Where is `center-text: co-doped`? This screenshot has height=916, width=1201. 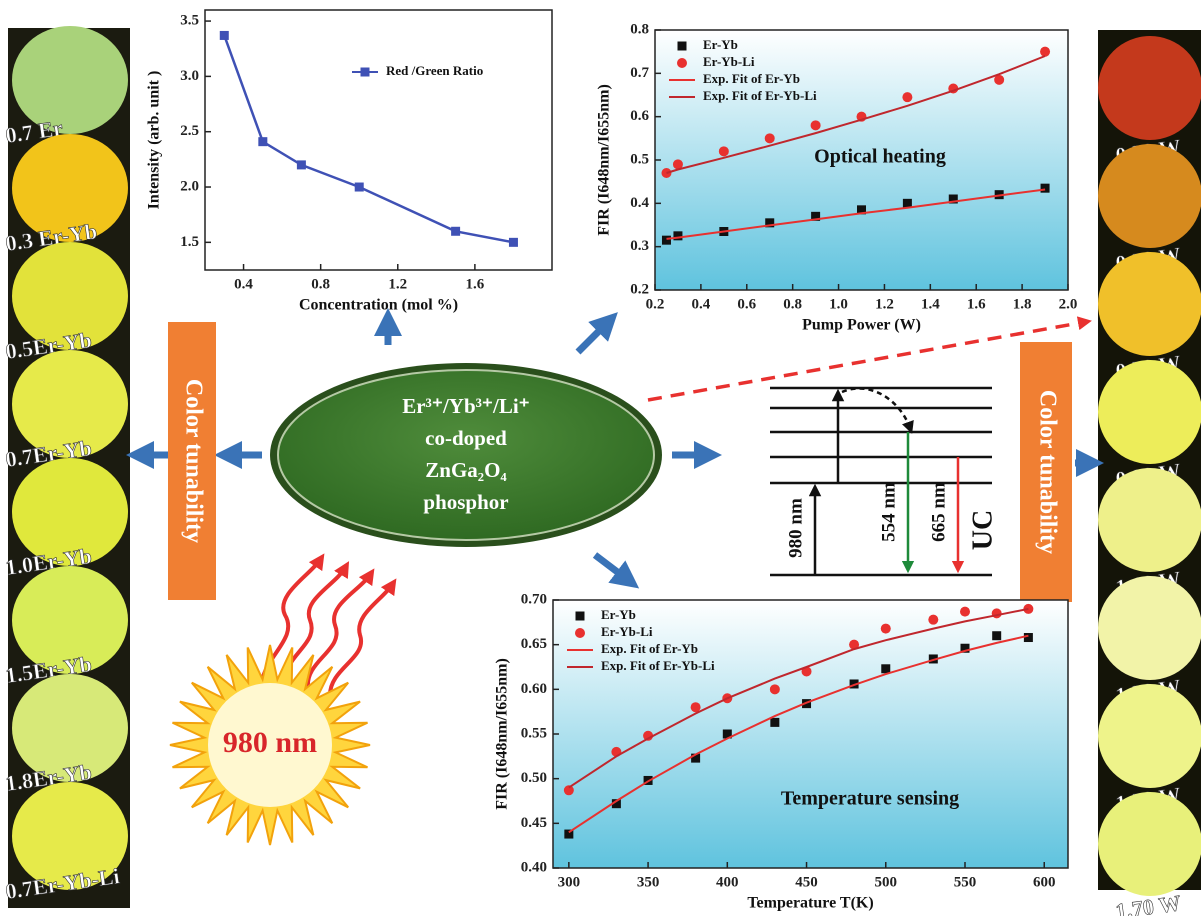
center-text: co-doped is located at coordinates (466, 438).